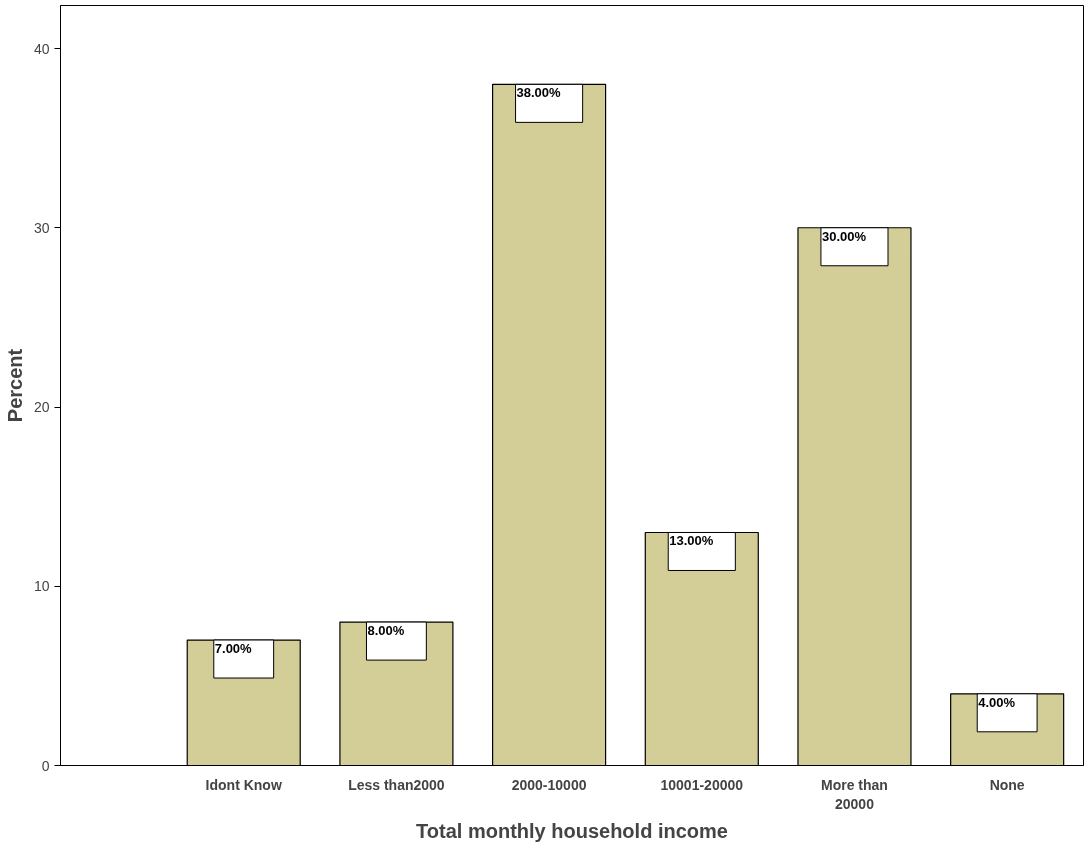 The height and width of the screenshot is (844, 1085). Describe the element at coordinates (233, 649) in the screenshot. I see `data-label: 7.00%` at that location.